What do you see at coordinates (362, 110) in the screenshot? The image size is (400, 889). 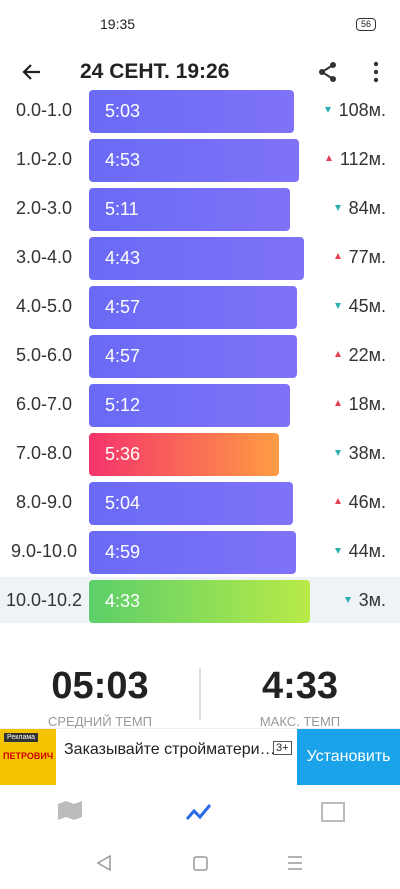 I see `elevation: 108м.` at bounding box center [362, 110].